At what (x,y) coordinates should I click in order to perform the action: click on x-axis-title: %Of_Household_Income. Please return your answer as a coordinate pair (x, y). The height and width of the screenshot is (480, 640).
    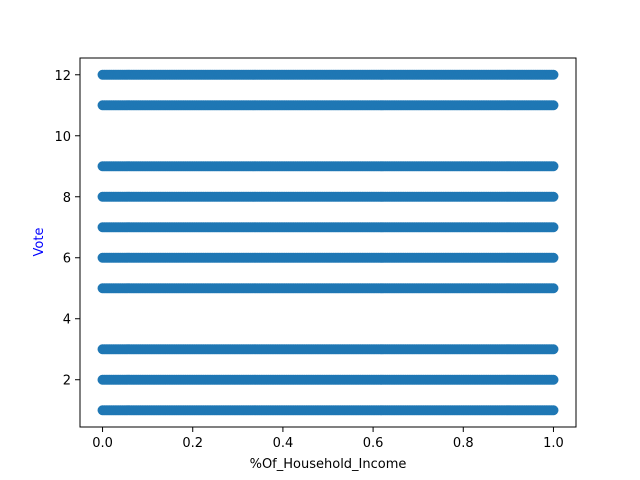
    Looking at the image, I should click on (328, 464).